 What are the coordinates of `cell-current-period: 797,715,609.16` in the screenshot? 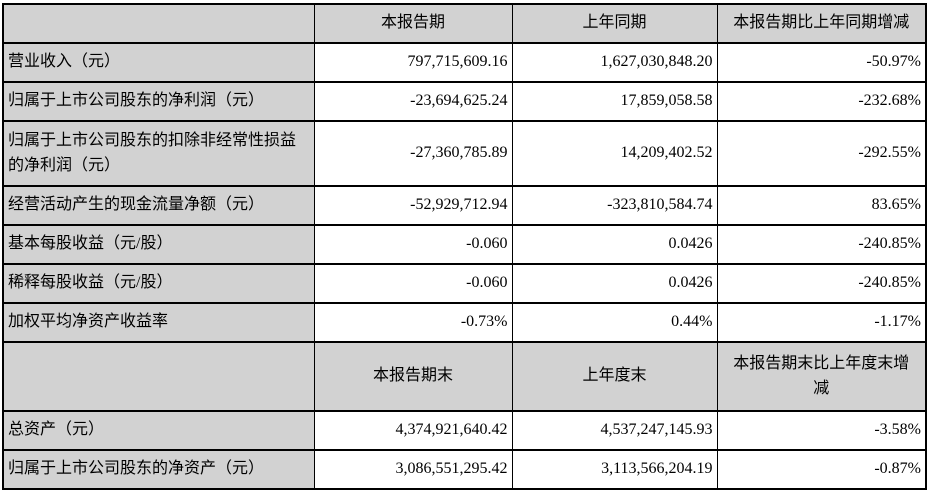 It's located at (413, 62).